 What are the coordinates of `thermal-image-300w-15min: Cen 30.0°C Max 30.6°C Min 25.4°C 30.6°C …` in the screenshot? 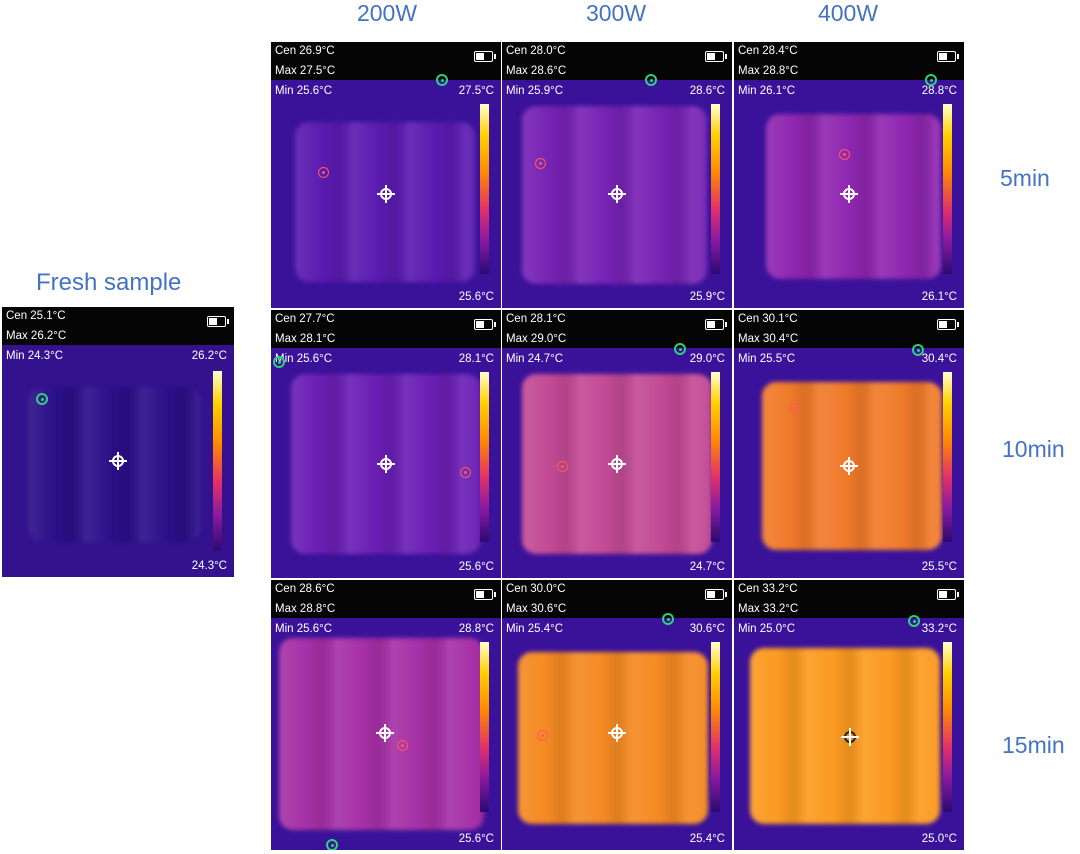 It's located at (617, 715).